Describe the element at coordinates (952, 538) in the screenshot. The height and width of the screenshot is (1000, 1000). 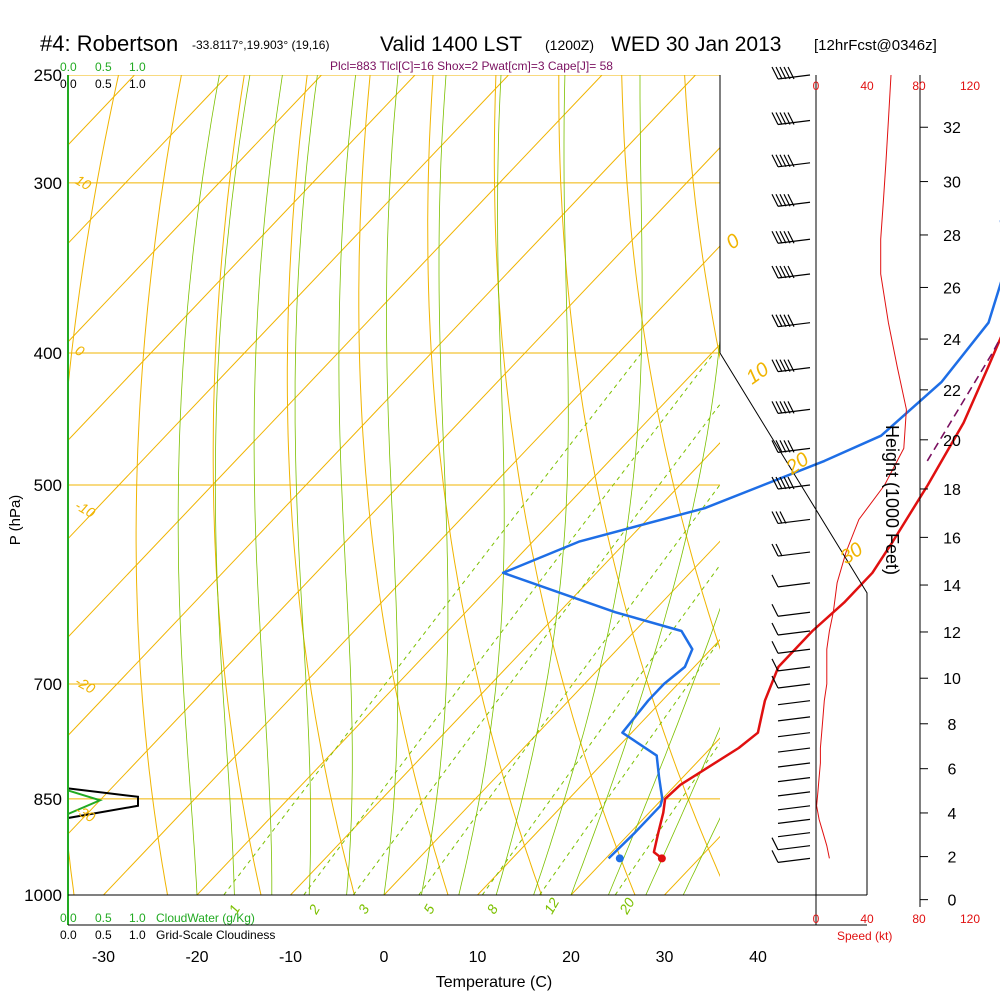
I see `height-tick-label: 16` at that location.